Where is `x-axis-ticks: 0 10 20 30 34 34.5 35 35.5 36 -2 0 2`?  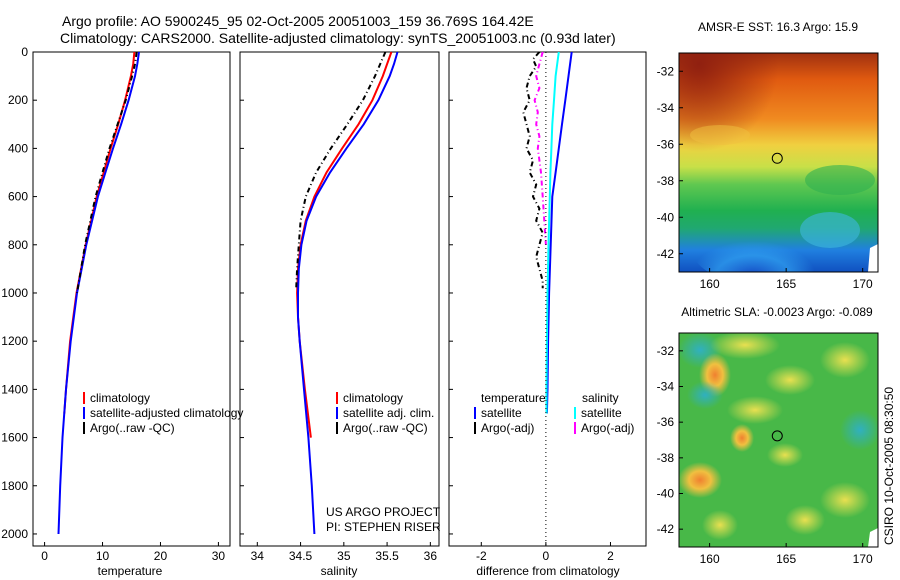 x-axis-ticks: 0 10 20 30 34 34.5 35 35.5 36 -2 0 2 is located at coordinates (327, 552).